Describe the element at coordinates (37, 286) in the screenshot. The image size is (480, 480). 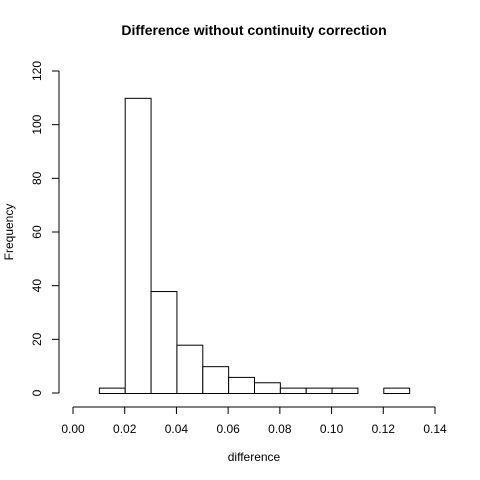
I see `y-tick-label: 40` at that location.